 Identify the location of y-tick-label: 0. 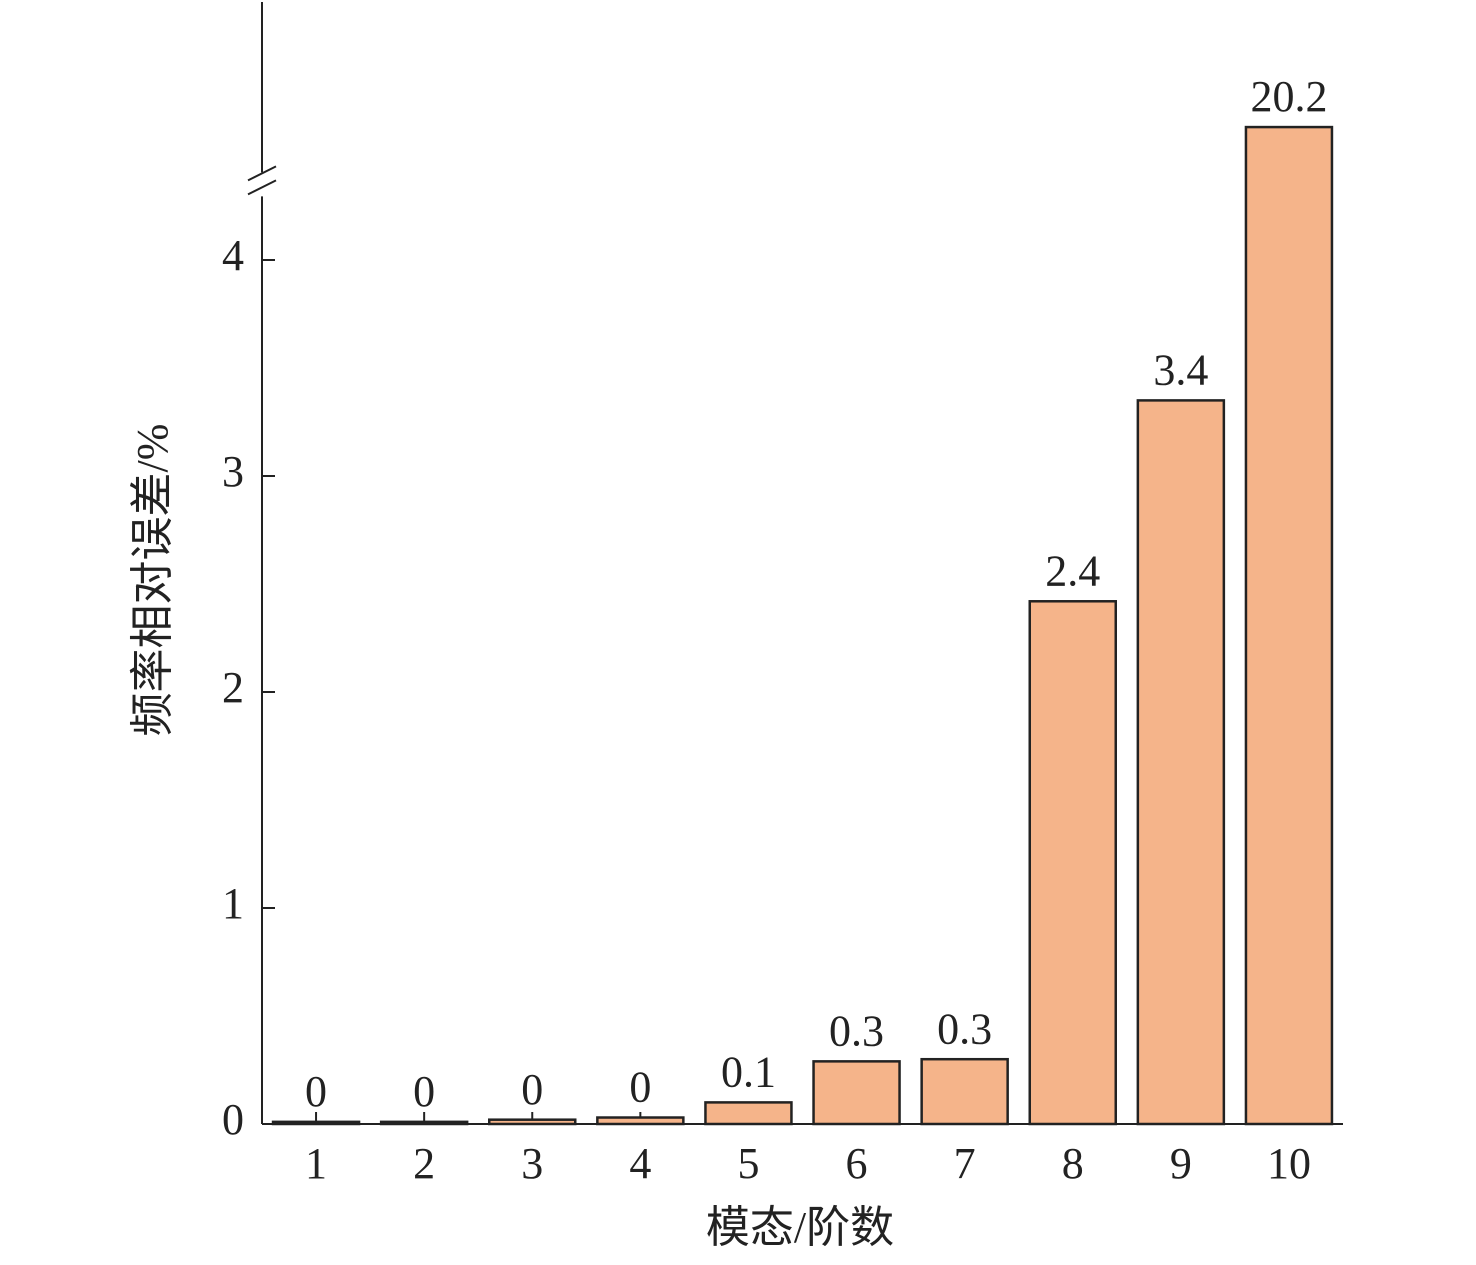
(233, 1119).